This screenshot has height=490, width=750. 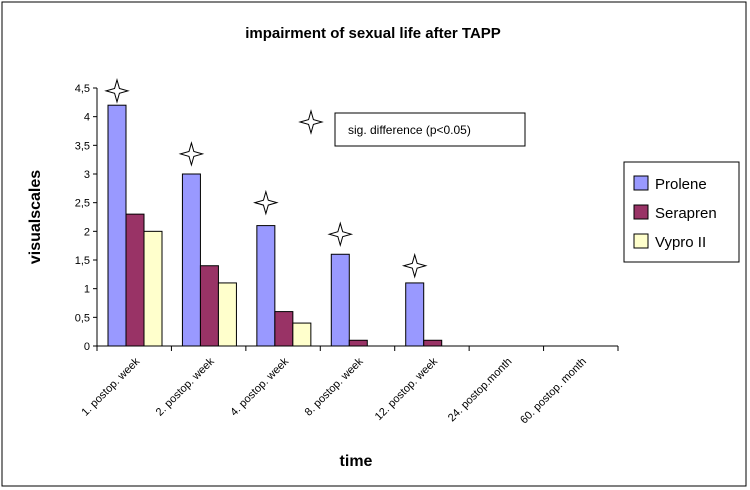 I want to click on chart-title: impairment of sexual life after TAPP, so click(x=373, y=33).